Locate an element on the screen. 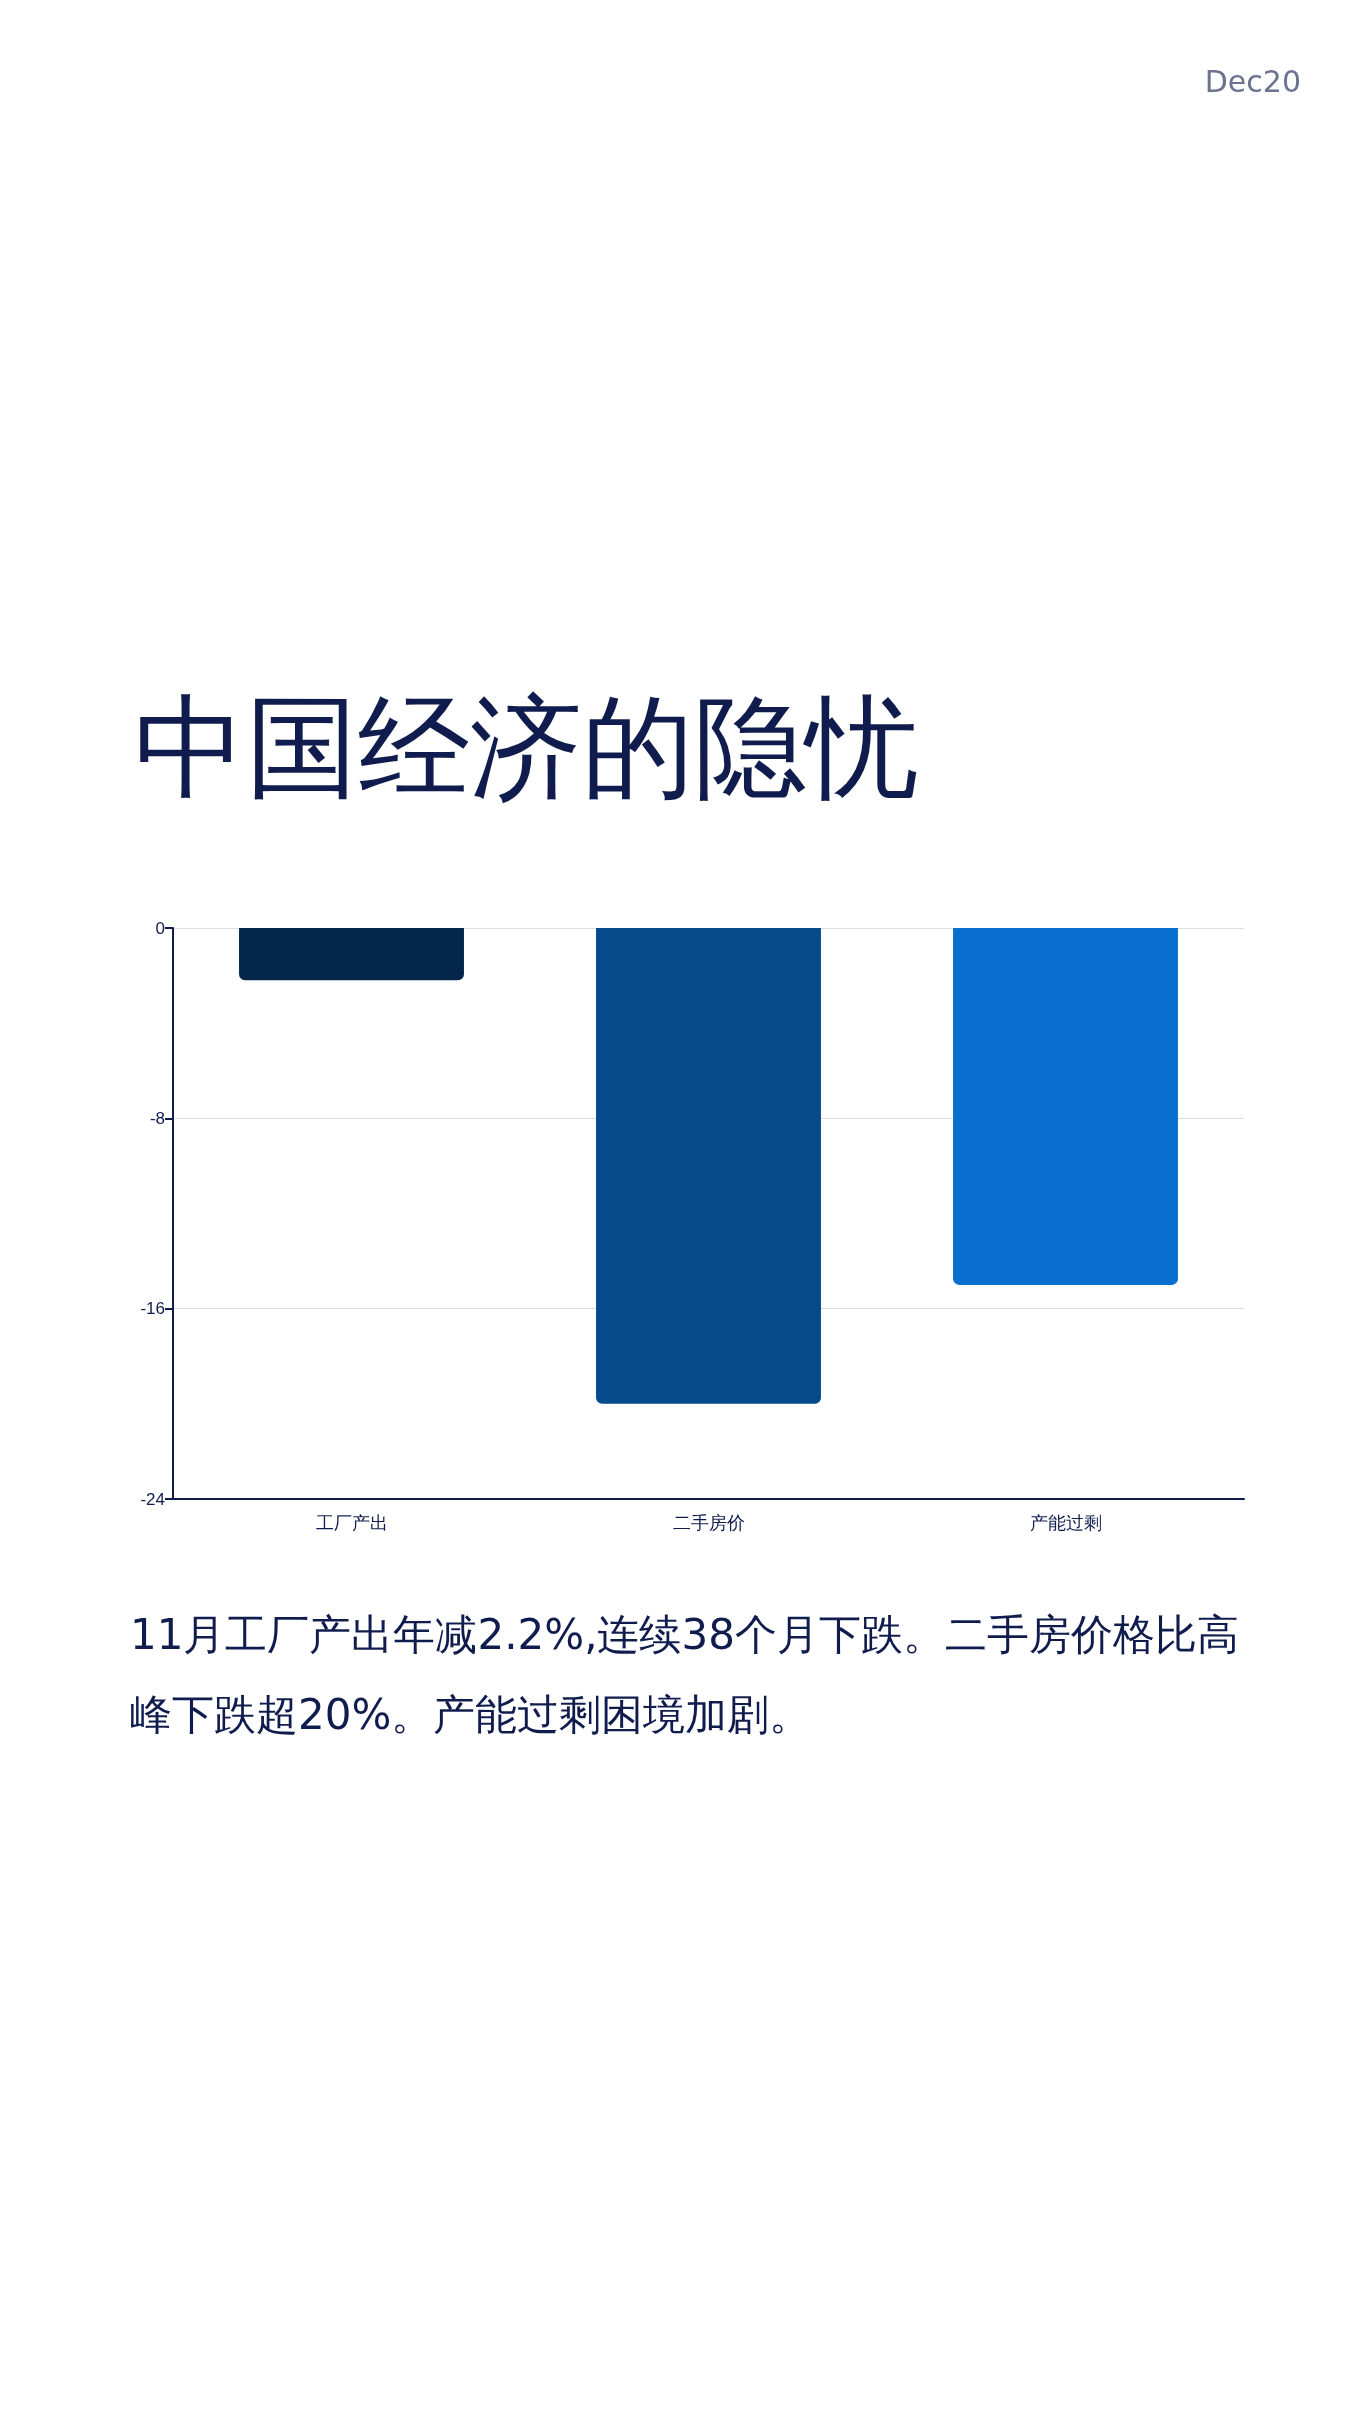 The height and width of the screenshot is (2428, 1366). text: 11月工厂产出年减2.2%,连续38个月下跌。二手房价格比高峰下跌超20%。产能过剩困境加剧。 is located at coordinates (685, 1675).